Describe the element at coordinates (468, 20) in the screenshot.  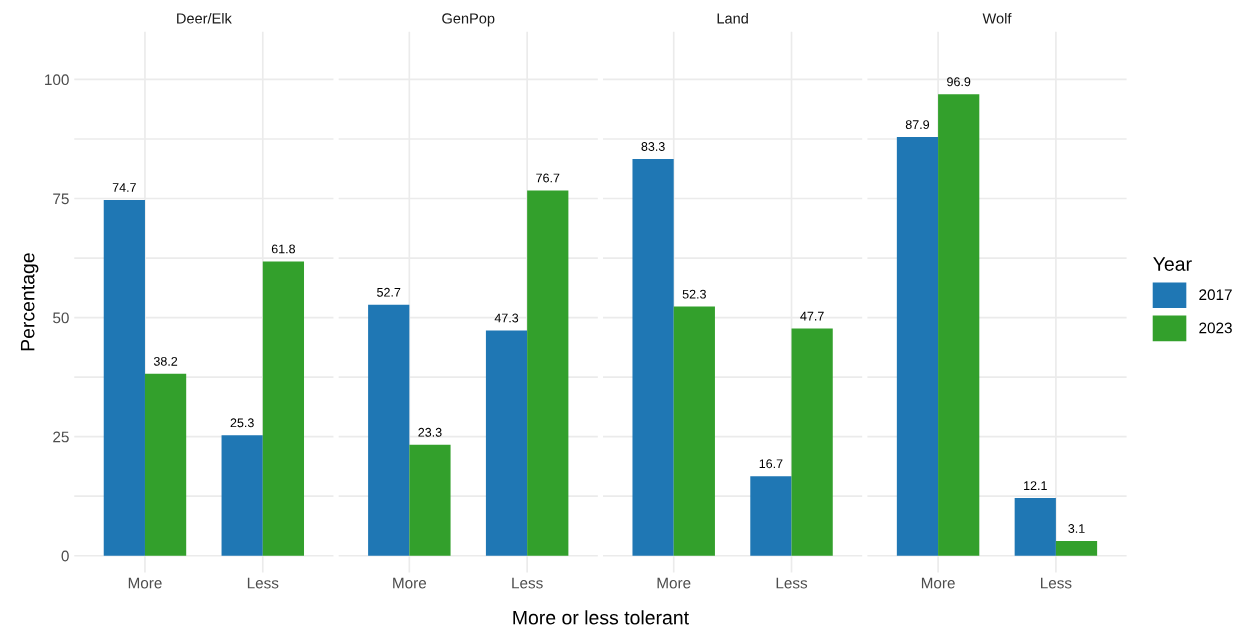
I see `chart-title: GenPop` at that location.